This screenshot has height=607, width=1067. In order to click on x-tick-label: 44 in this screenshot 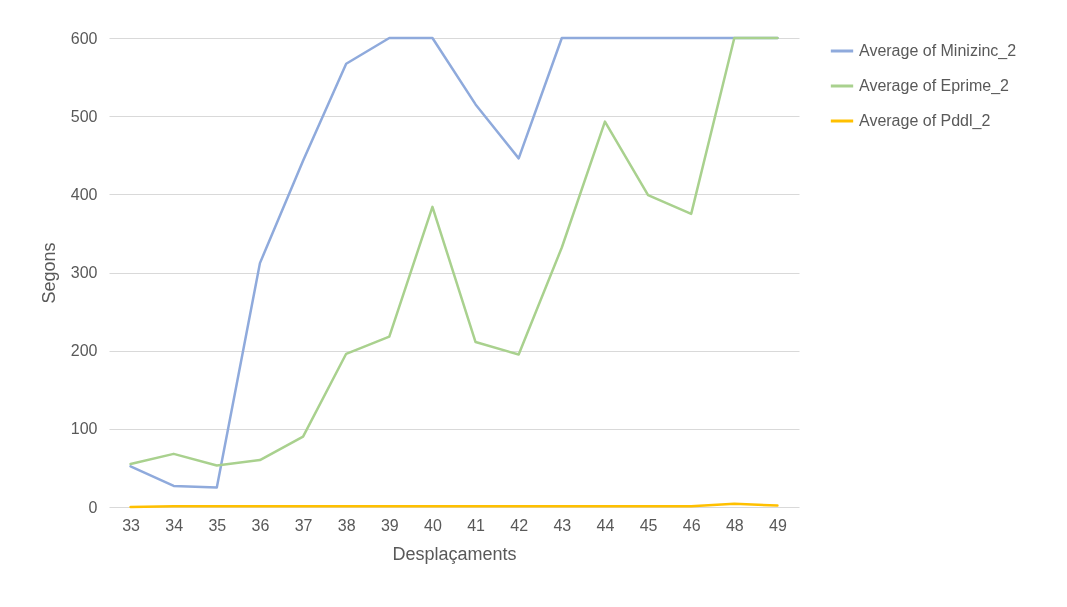, I will do `click(605, 525)`.